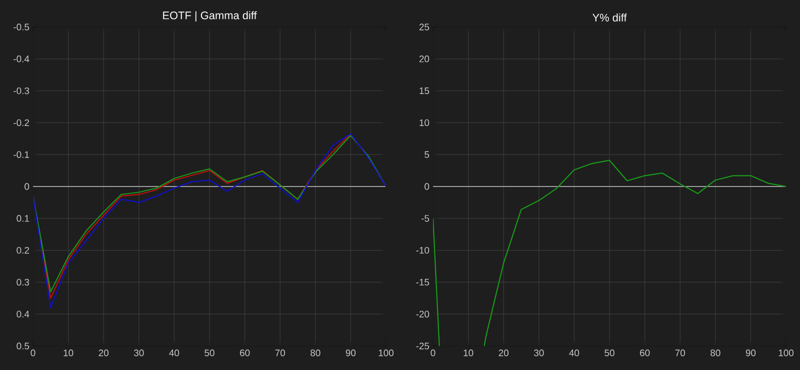 This screenshot has width=800, height=370. Describe the element at coordinates (423, 314) in the screenshot. I see `y-tick-label: -20` at that location.